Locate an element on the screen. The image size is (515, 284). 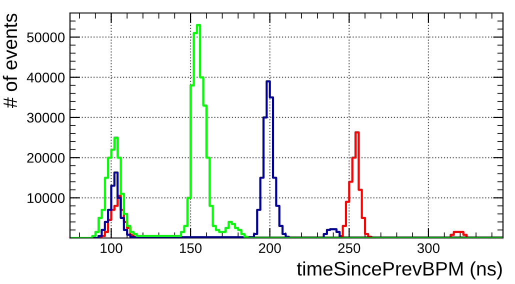
y-tick-label: 20000 is located at coordinates (46, 157).